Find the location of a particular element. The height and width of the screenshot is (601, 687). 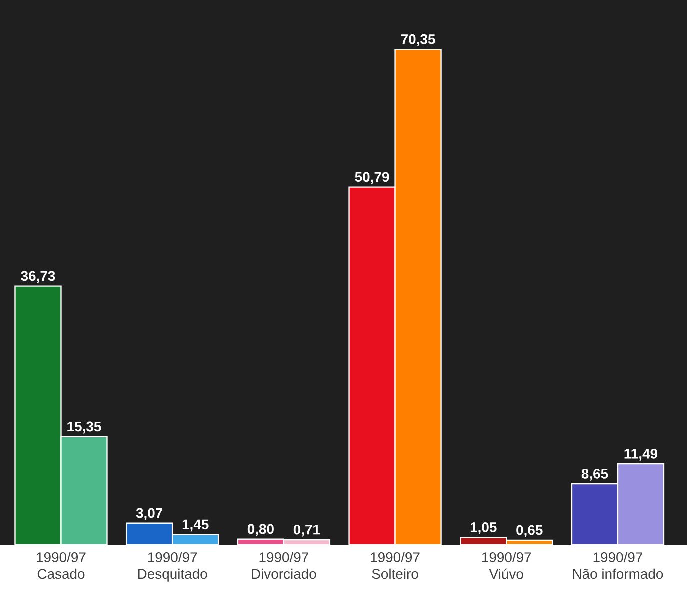

data-label: 8,65 is located at coordinates (595, 474).